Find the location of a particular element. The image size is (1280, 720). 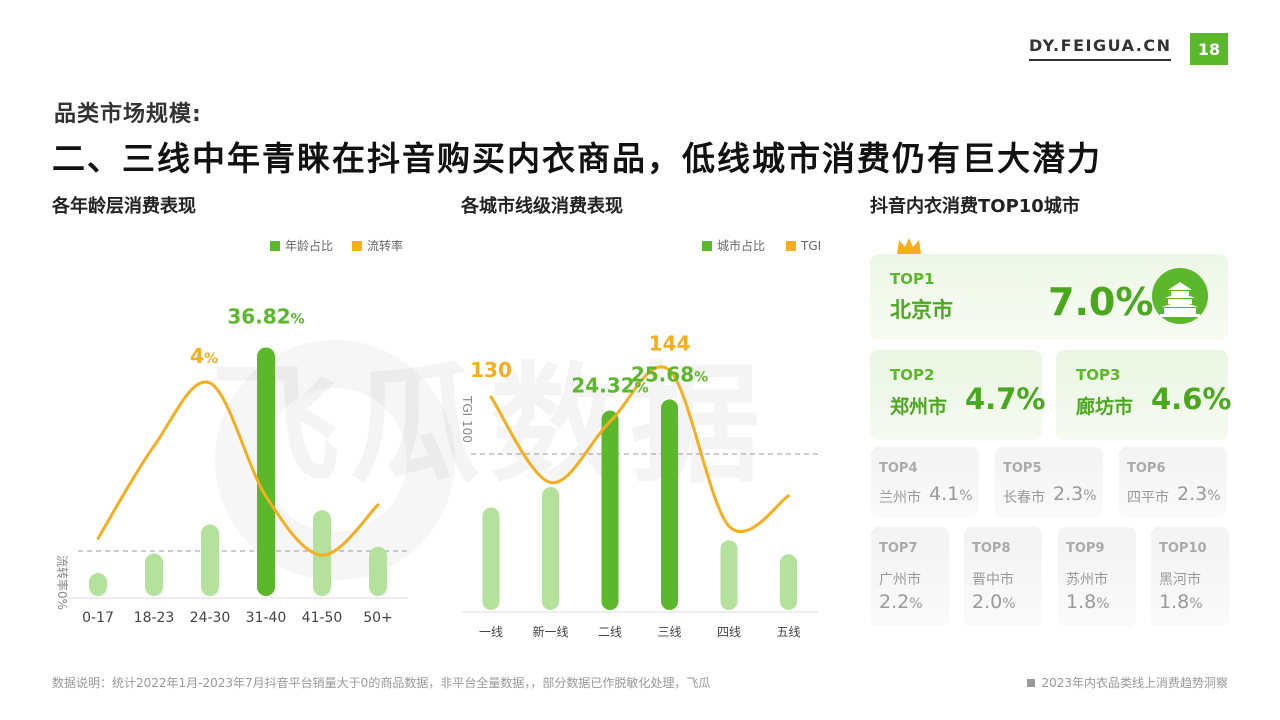

top5-city: 长春市 is located at coordinates (1024, 498).